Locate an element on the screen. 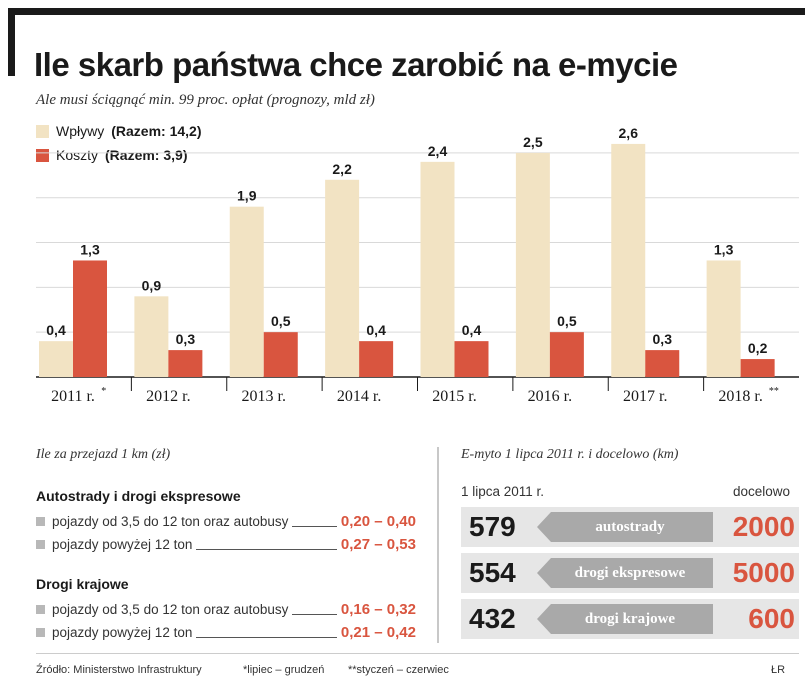 The height and width of the screenshot is (681, 805). emyto-col-start: 1 lipca 2011 r. is located at coordinates (503, 491).